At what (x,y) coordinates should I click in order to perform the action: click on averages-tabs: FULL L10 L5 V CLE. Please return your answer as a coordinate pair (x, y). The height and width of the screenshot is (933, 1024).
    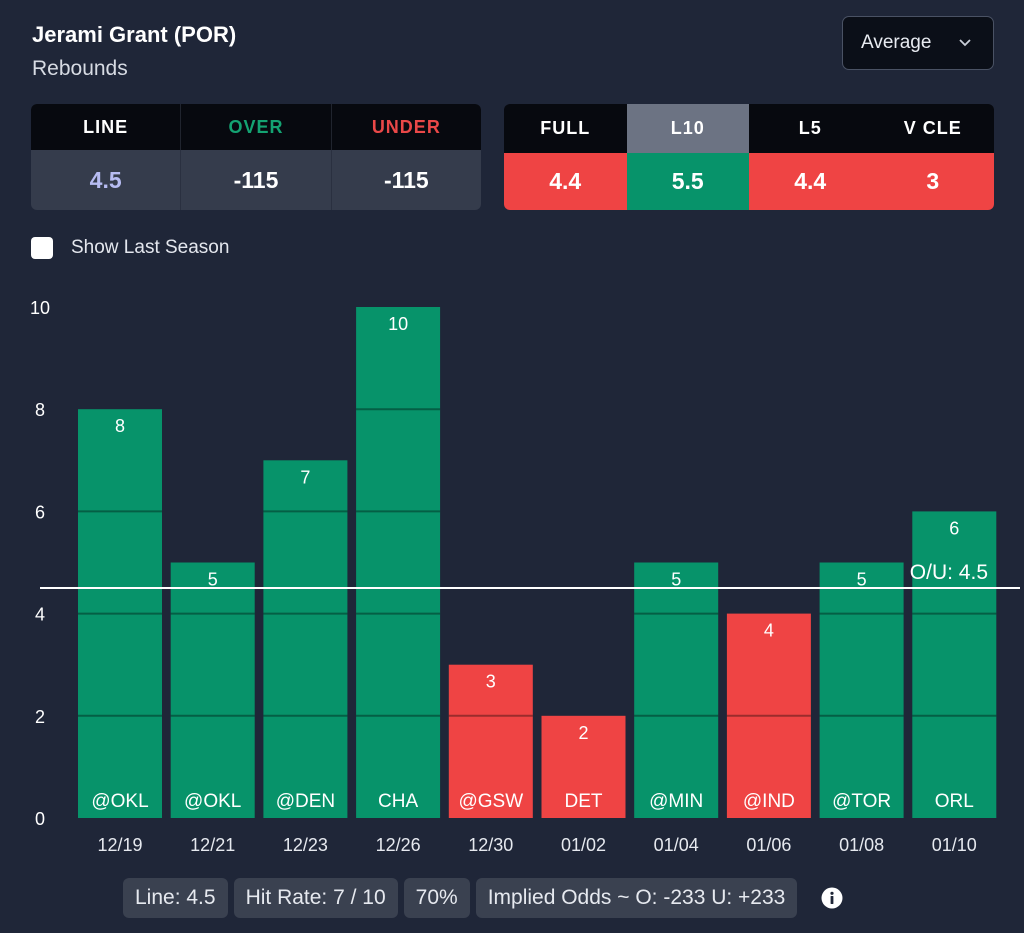
    Looking at the image, I should click on (749, 128).